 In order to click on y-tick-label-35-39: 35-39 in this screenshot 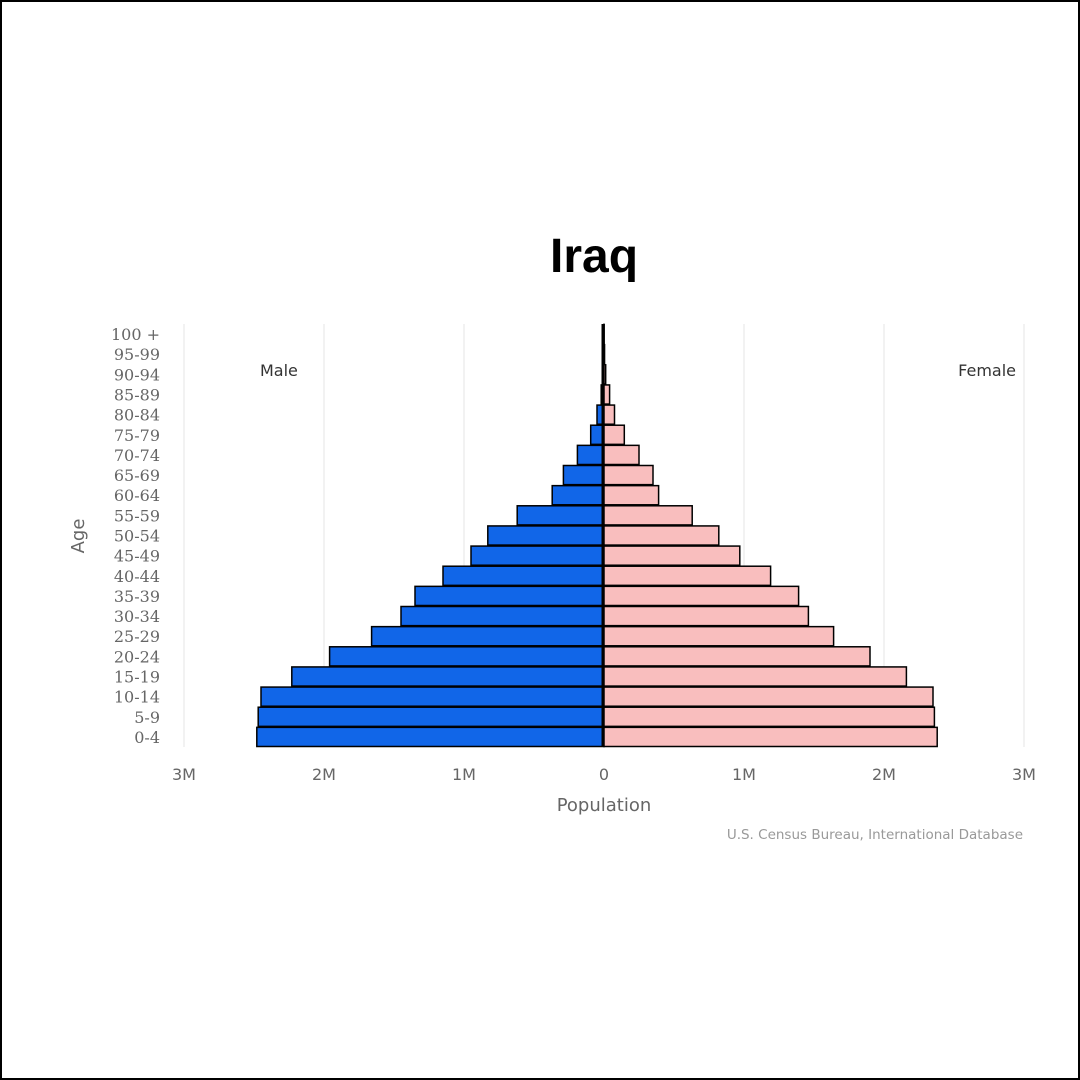, I will do `click(137, 596)`.